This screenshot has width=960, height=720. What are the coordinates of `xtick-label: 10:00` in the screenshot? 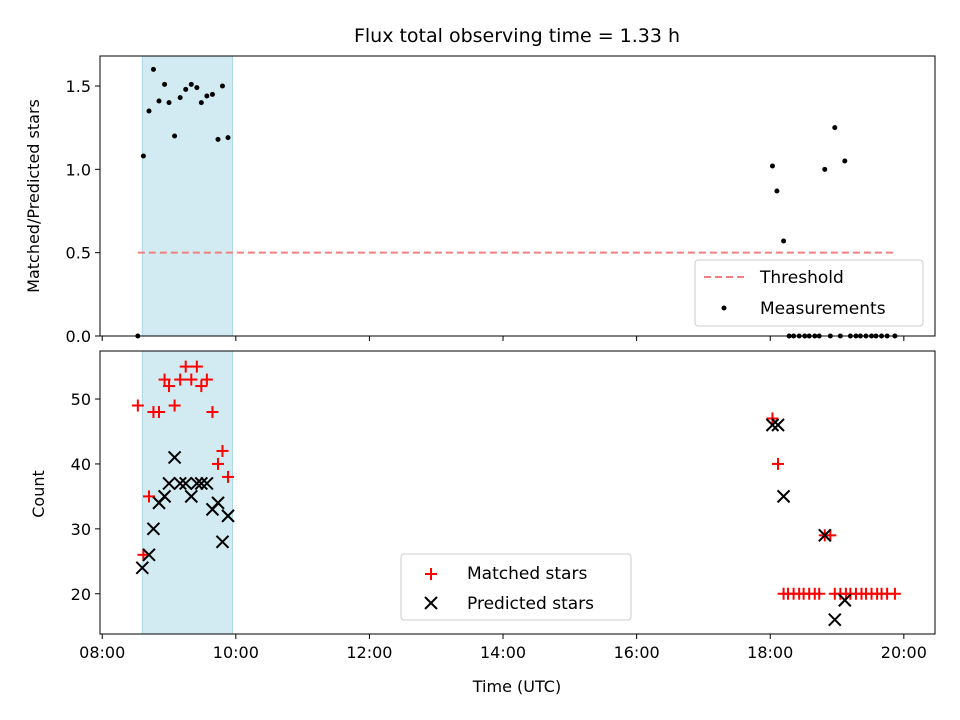 It's located at (236, 652).